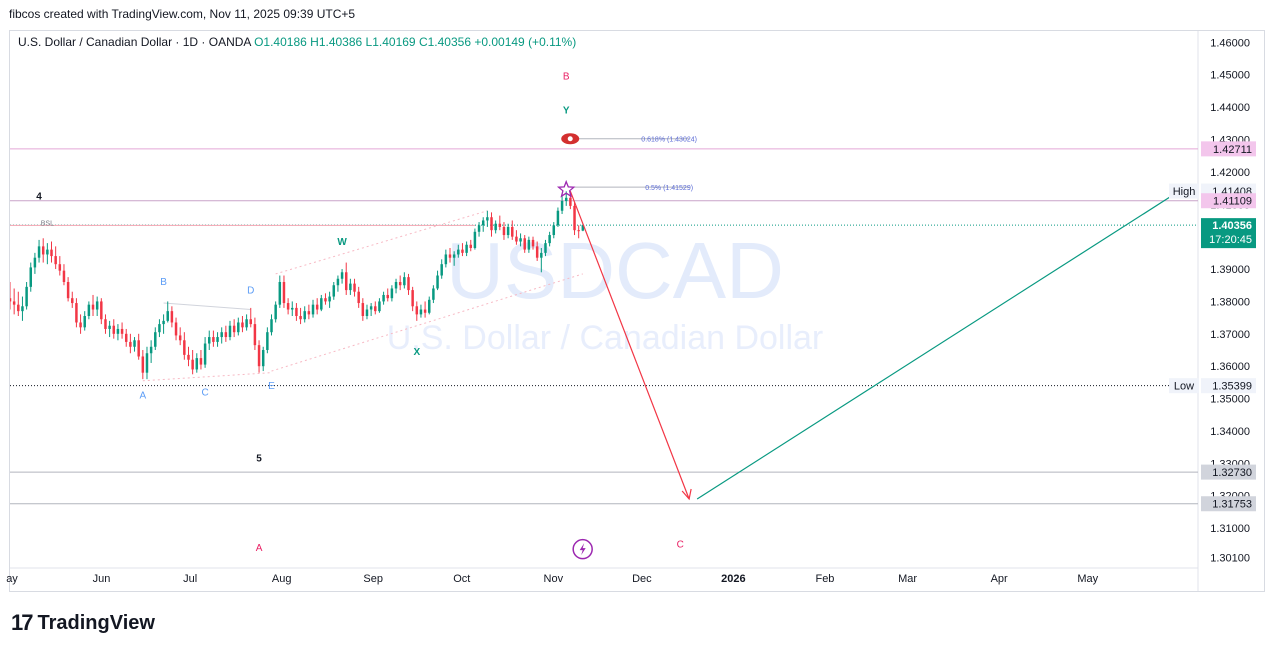 The width and height of the screenshot is (1275, 652). What do you see at coordinates (282, 579) in the screenshot?
I see `x-tick-label: Aug` at bounding box center [282, 579].